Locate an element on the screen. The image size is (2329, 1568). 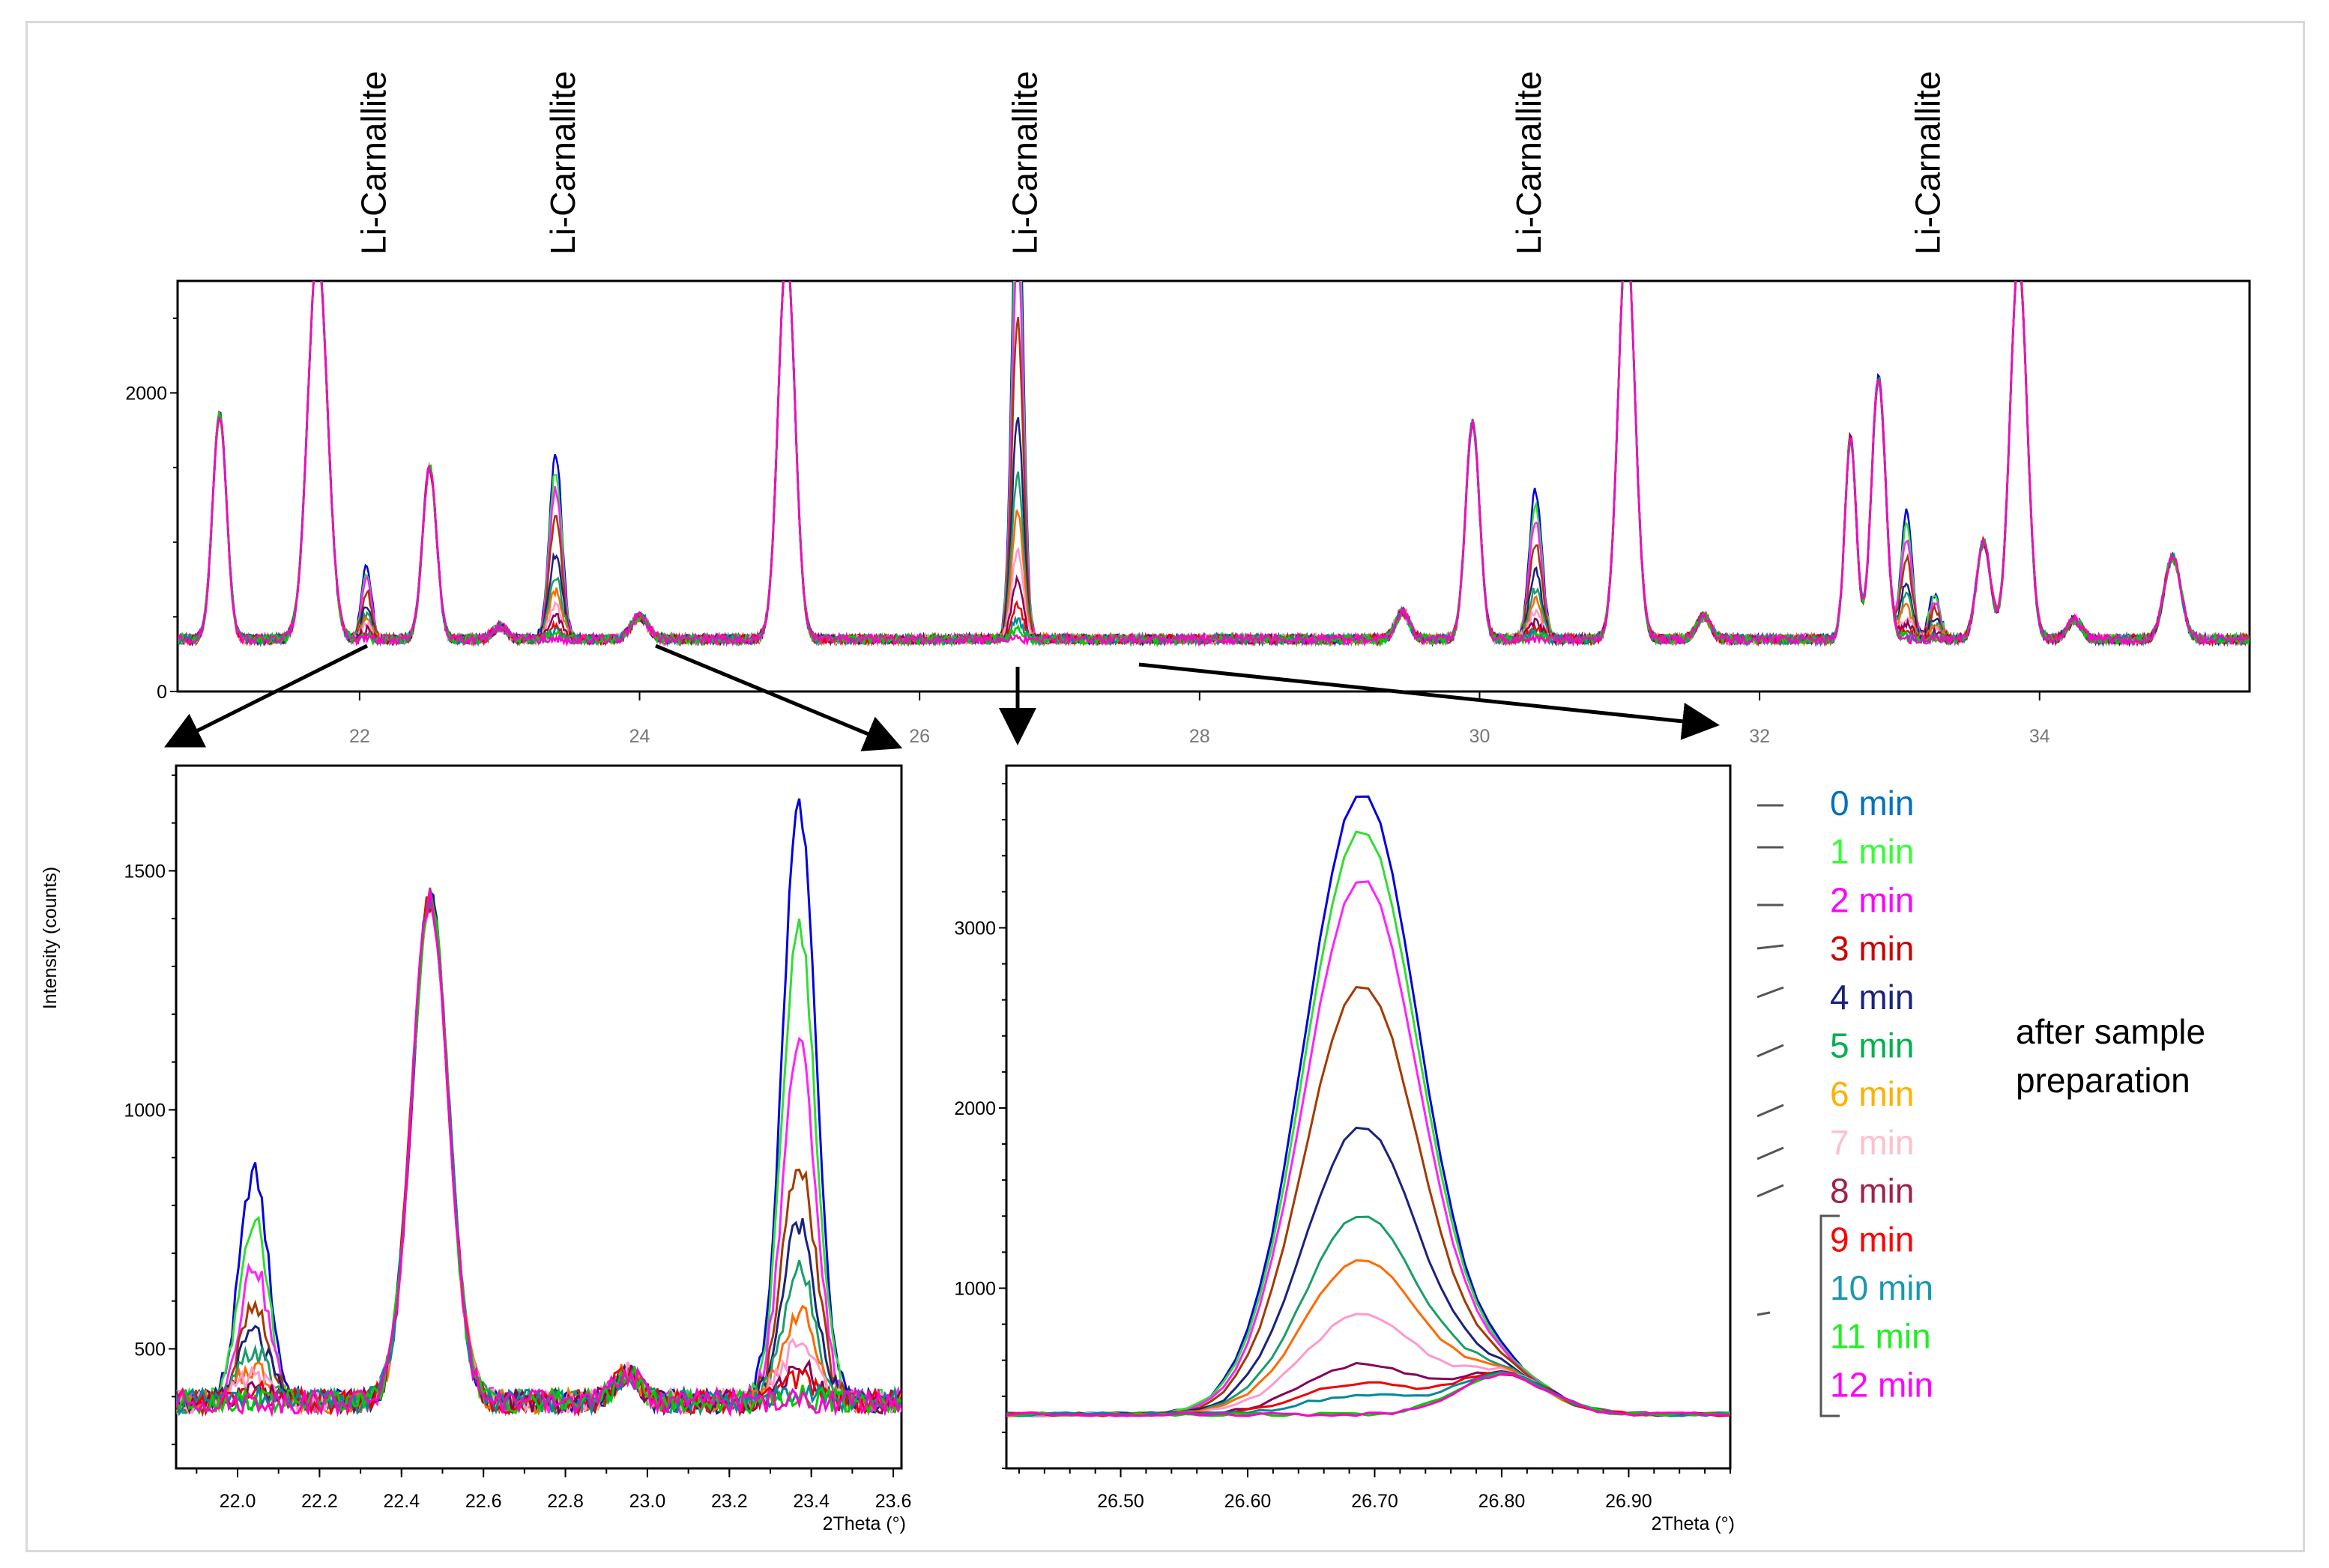
z1-series-11-min is located at coordinates (538, 1152).